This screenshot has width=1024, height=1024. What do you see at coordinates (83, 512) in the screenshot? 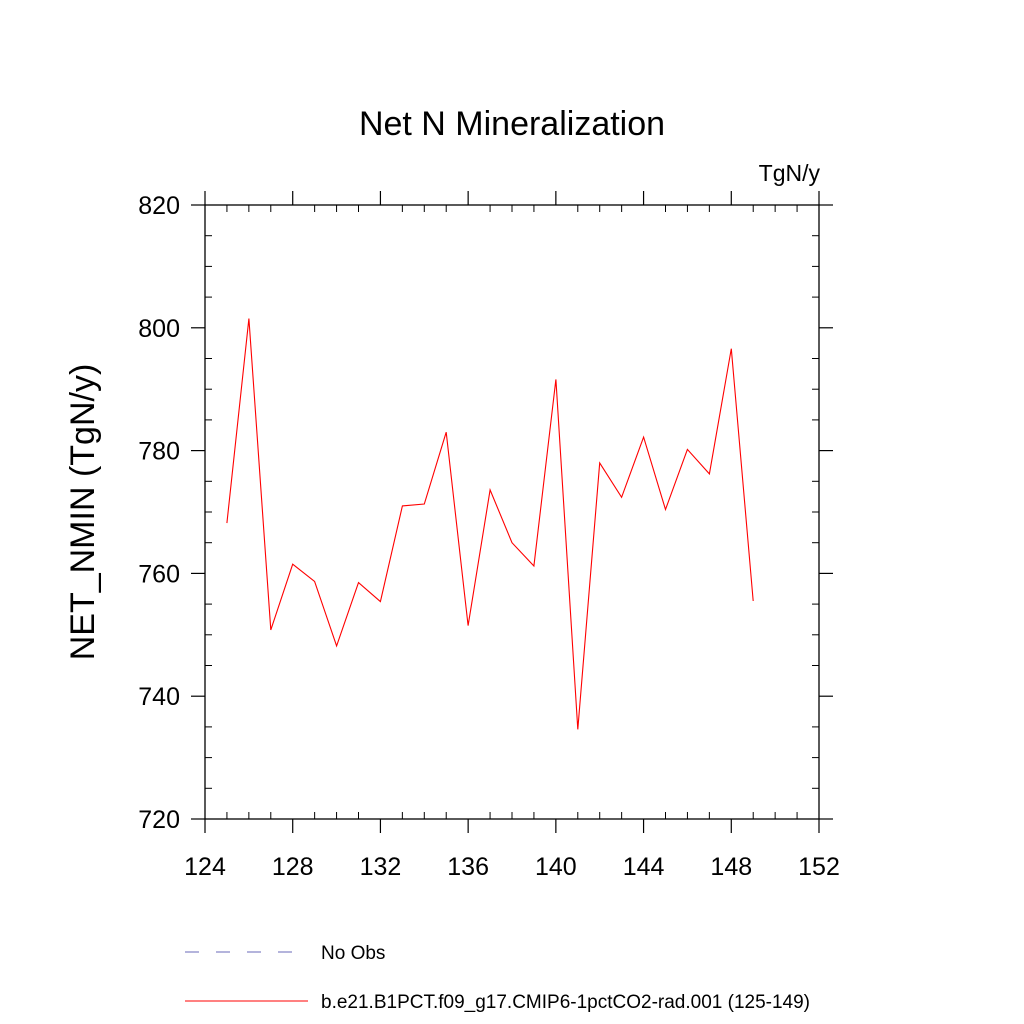
I see `y-axis-label: NET_NMIN (TgN/y)` at bounding box center [83, 512].